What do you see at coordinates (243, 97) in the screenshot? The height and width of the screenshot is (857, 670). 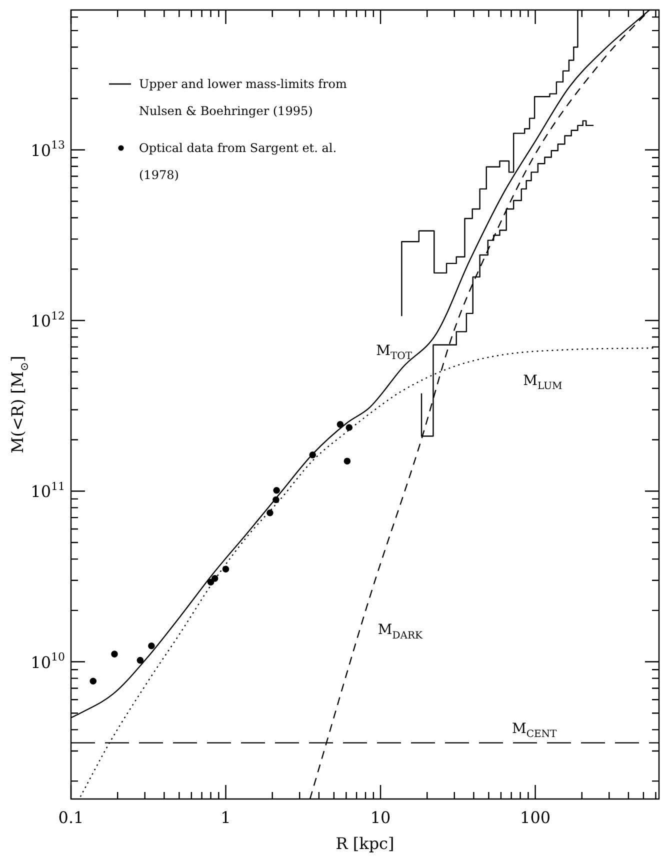 I see `legend-label: Upper and lower mass-limits from Nulsen & Boehringer (1995)` at bounding box center [243, 97].